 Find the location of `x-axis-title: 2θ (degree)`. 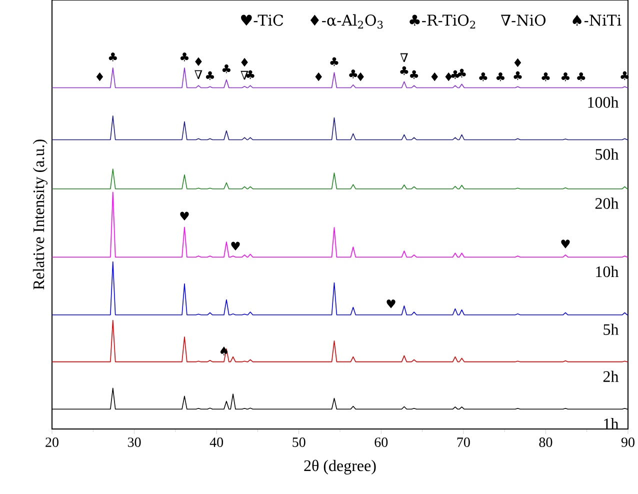

x-axis-title: 2θ (degree) is located at coordinates (340, 467).